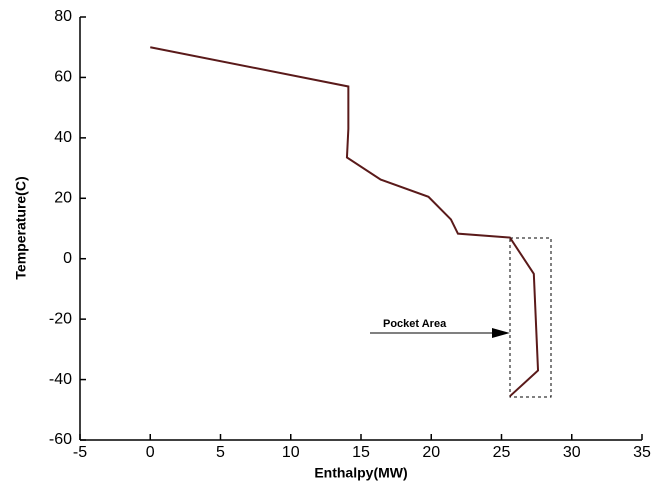  Describe the element at coordinates (431, 452) in the screenshot. I see `x-tick-label: 20` at that location.